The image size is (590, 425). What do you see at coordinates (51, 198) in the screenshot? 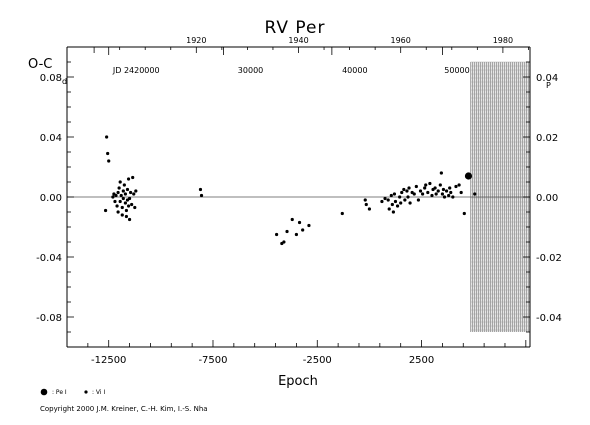
I see `y-tick-label-left: 0.00` at bounding box center [51, 198].